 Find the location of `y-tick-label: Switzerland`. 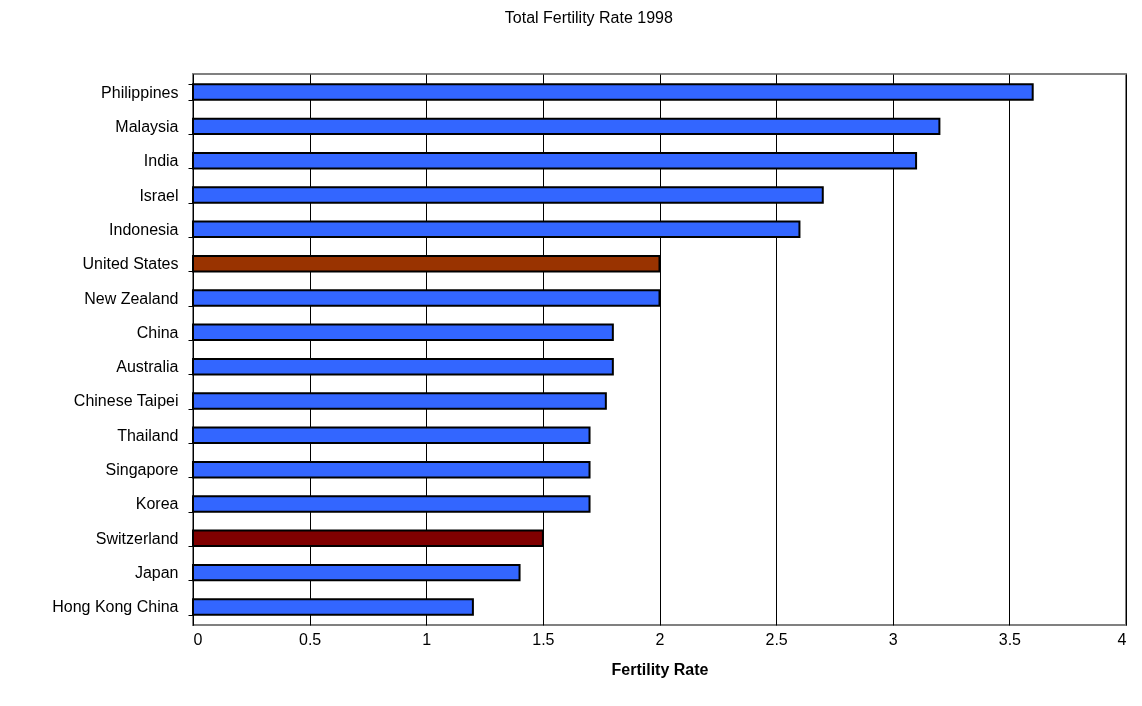

y-tick-label: Switzerland is located at coordinates (137, 538).